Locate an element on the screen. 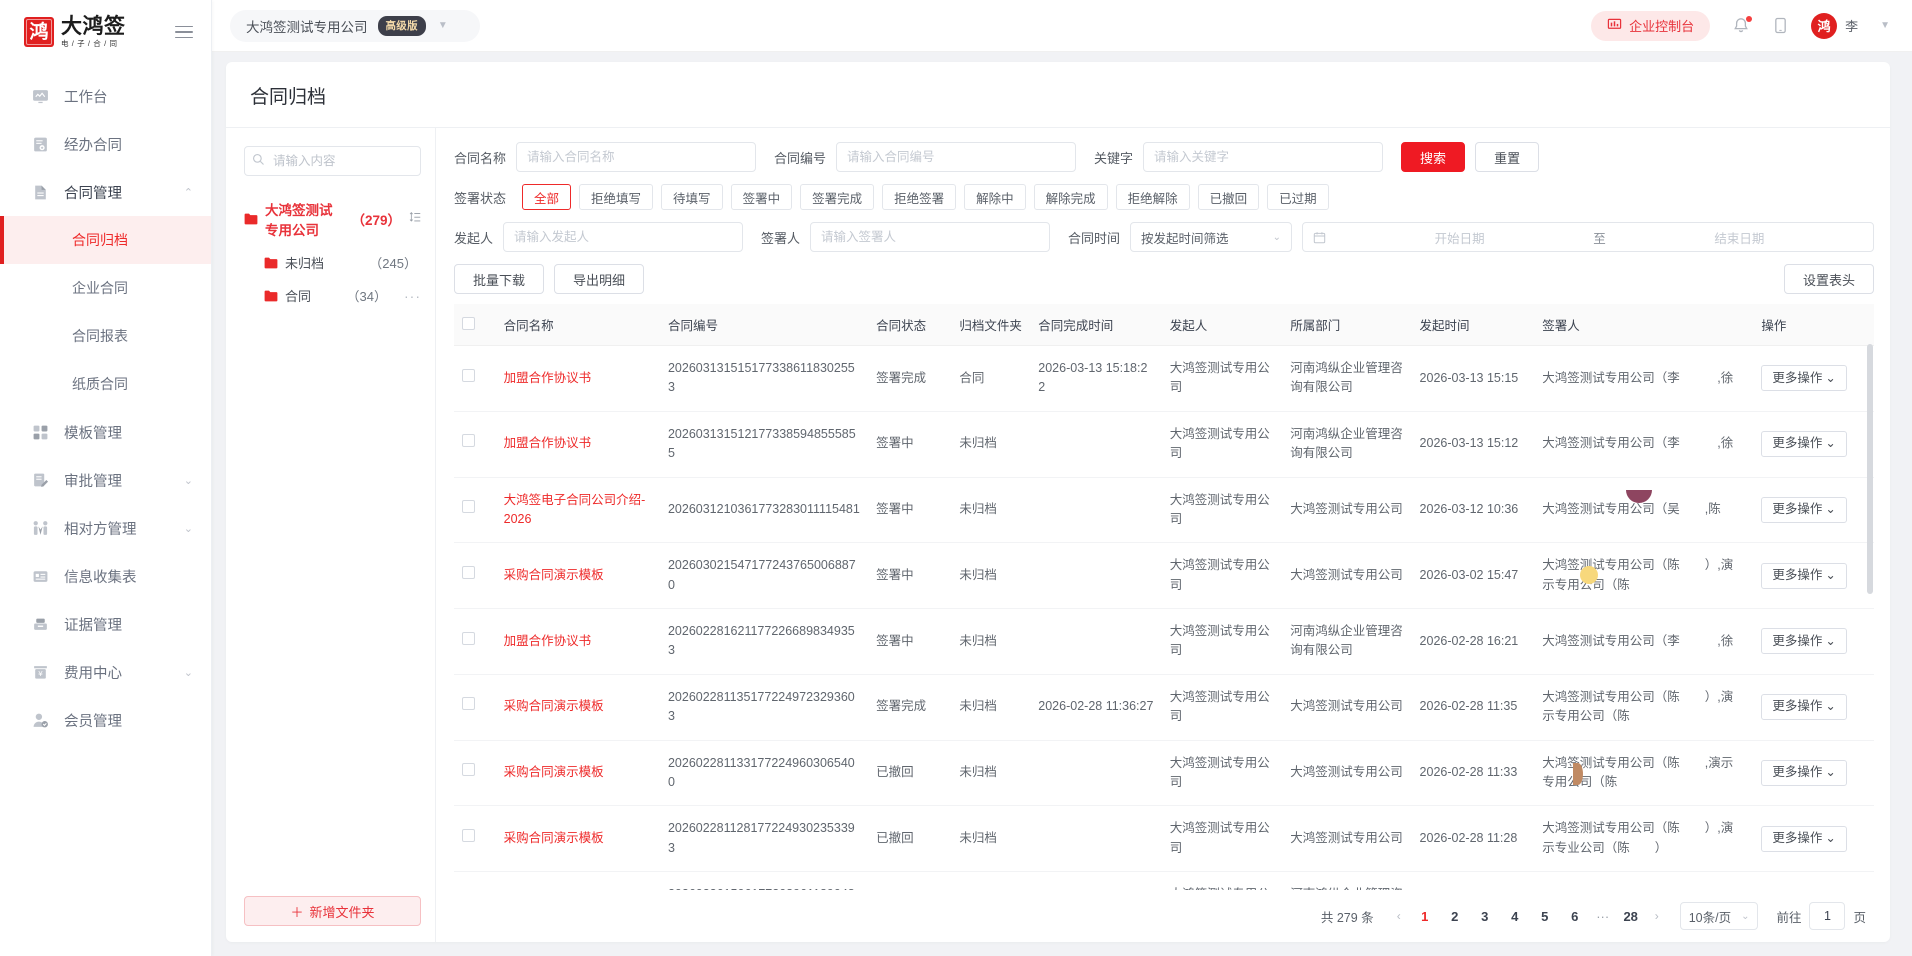  sidebar-item-handled-contracts: 经办合同 is located at coordinates (105, 144).